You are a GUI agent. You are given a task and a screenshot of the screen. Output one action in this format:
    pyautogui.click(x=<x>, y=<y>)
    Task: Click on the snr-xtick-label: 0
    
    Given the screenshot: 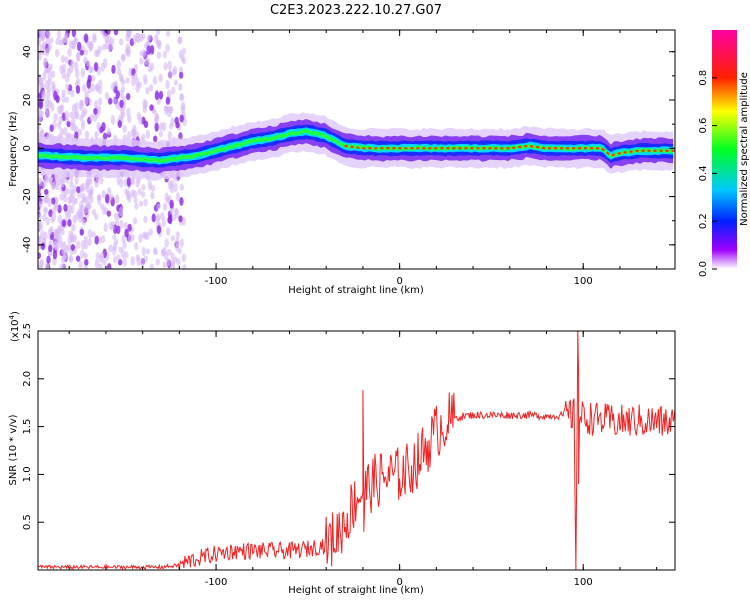 What is the action you would take?
    pyautogui.click(x=399, y=582)
    